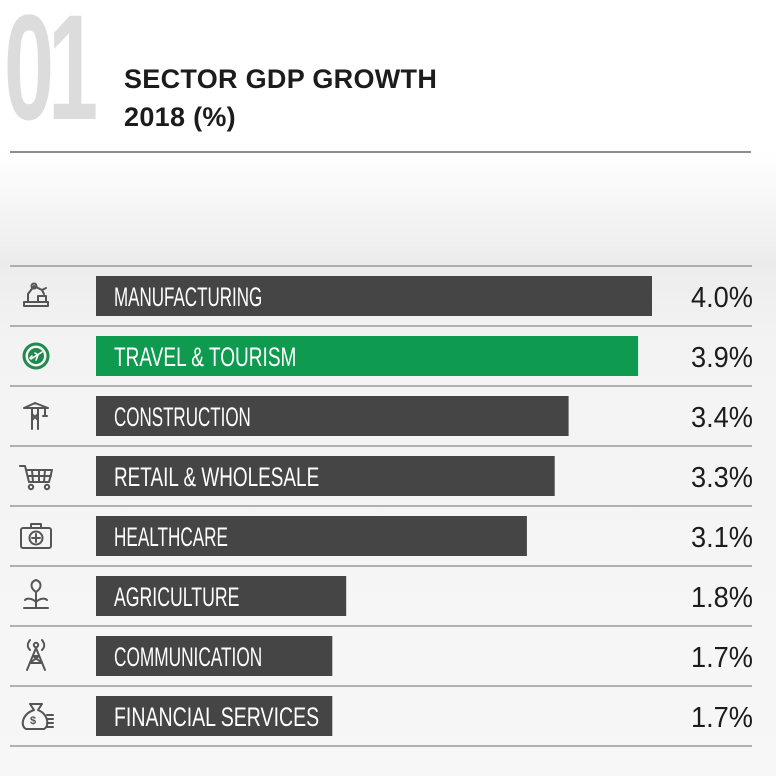  I want to click on bar-row-healthcare: HEALTHCARE 3.1%, so click(386, 536).